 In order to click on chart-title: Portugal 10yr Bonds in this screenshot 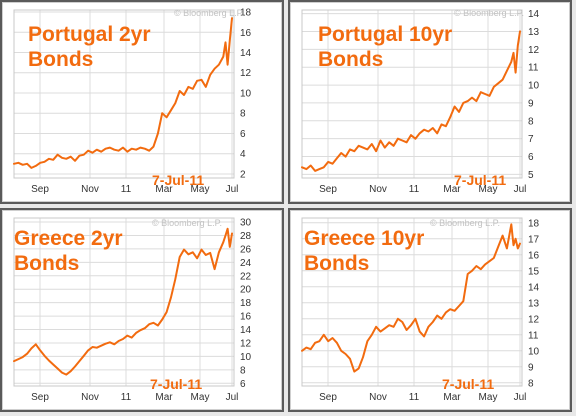, I will do `click(385, 47)`.